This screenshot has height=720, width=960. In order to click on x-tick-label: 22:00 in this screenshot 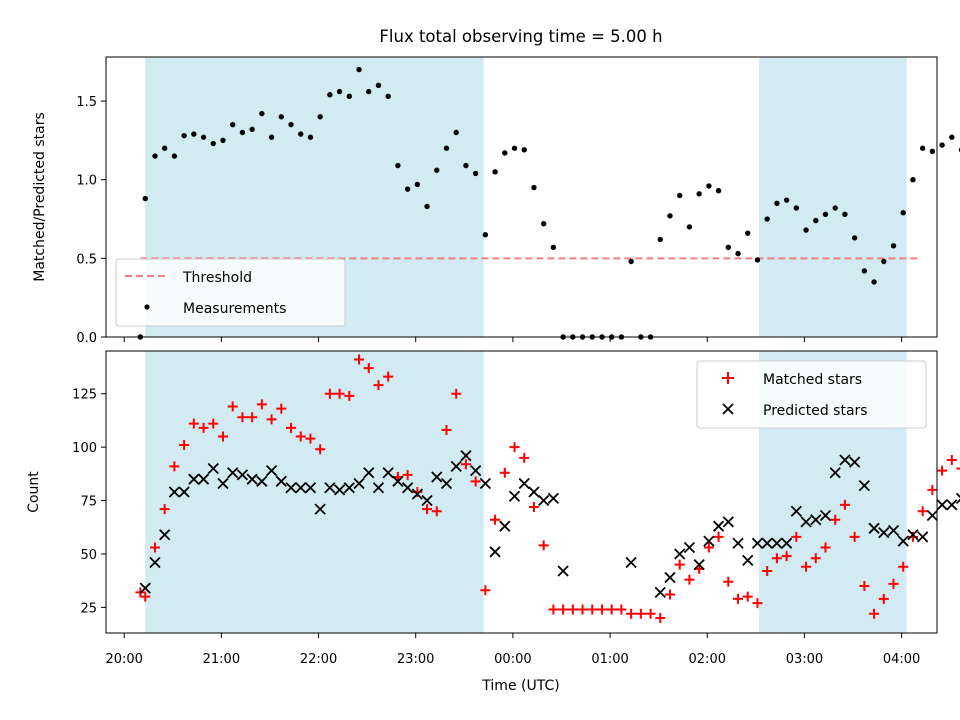, I will do `click(318, 659)`.